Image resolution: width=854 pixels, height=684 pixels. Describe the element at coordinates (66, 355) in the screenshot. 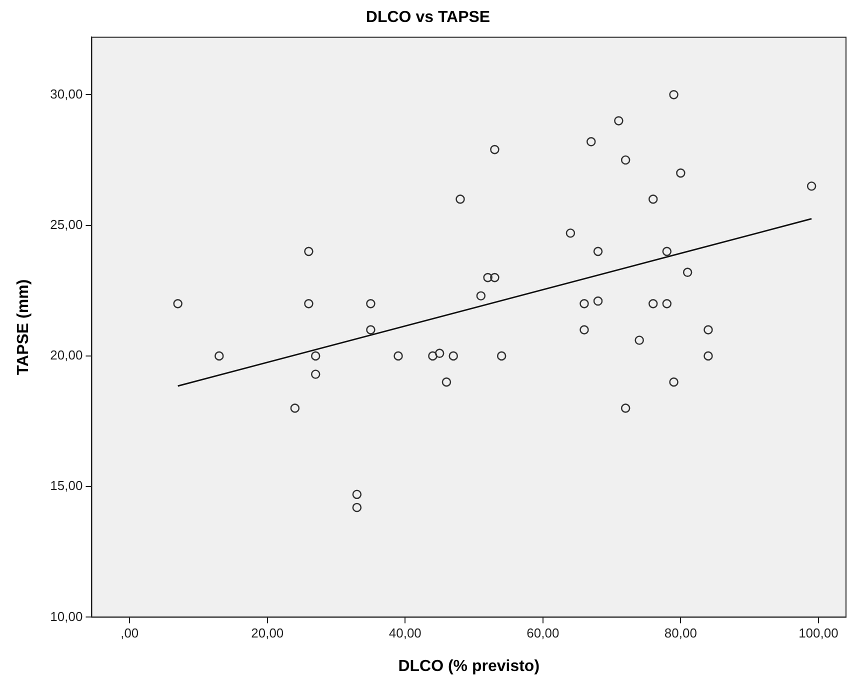

I see `y-tick-label: 20,00` at that location.